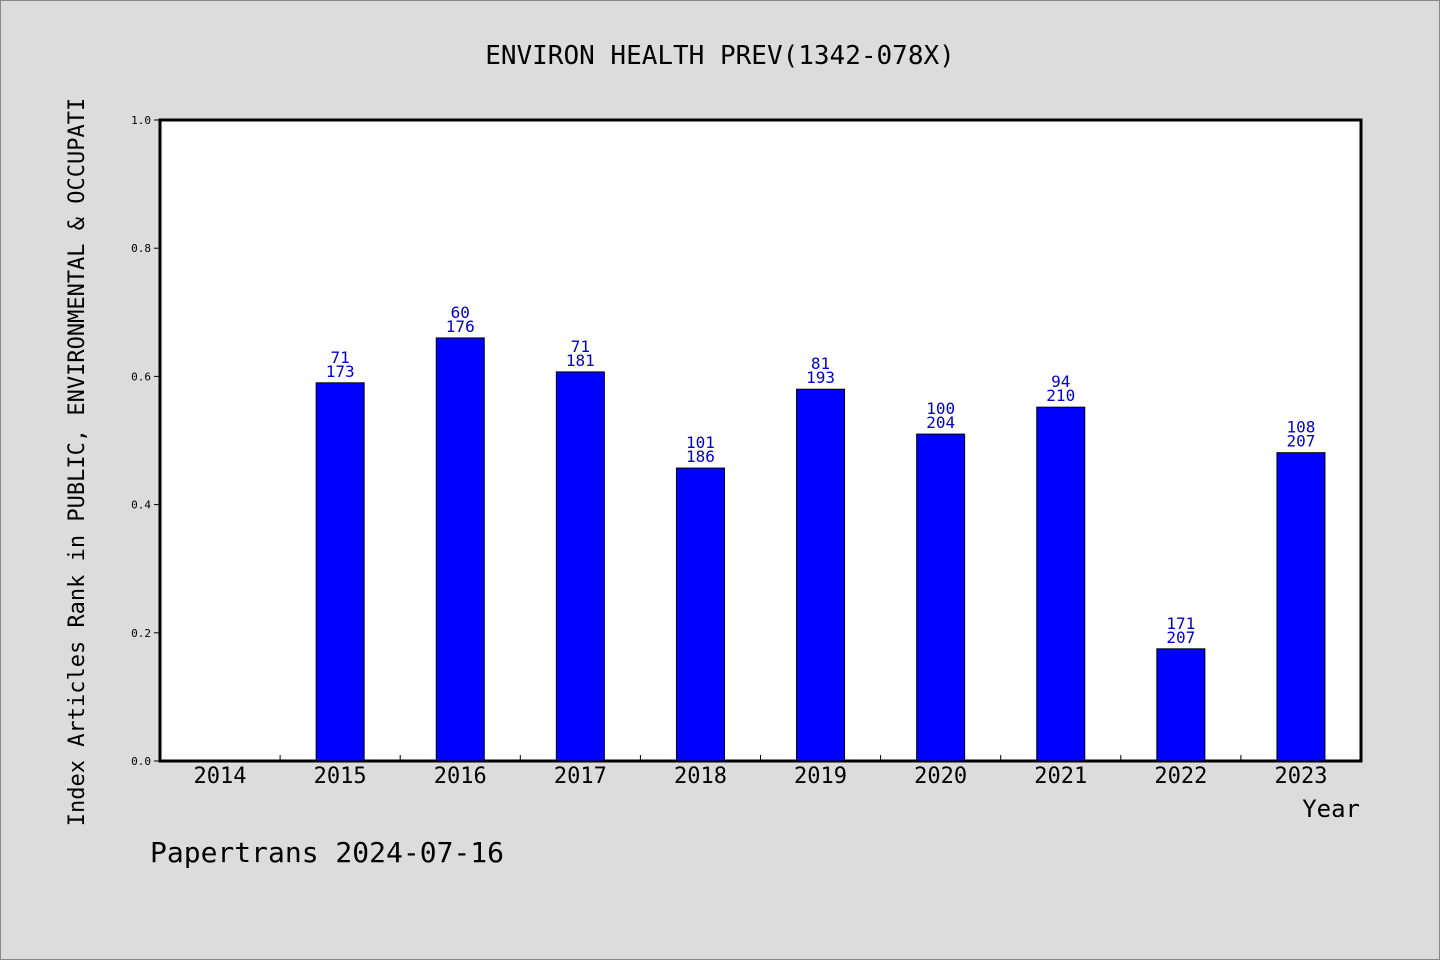 This screenshot has width=1440, height=960. Describe the element at coordinates (141, 505) in the screenshot. I see `y-tick-label: 0.4` at that location.